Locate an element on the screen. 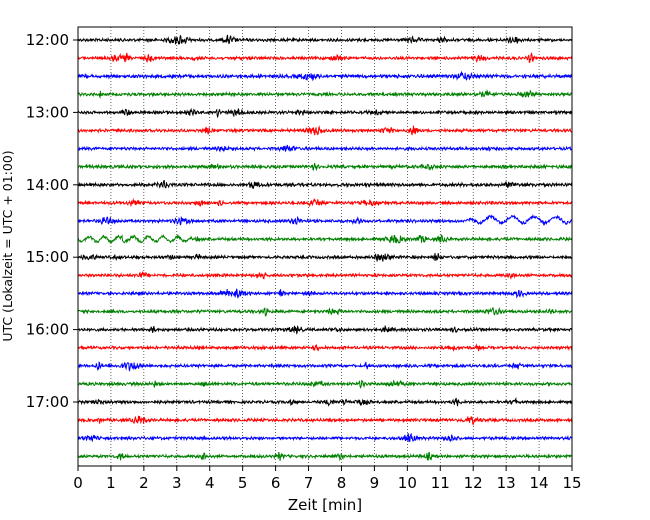  x-tick-label: 10 is located at coordinates (407, 483).